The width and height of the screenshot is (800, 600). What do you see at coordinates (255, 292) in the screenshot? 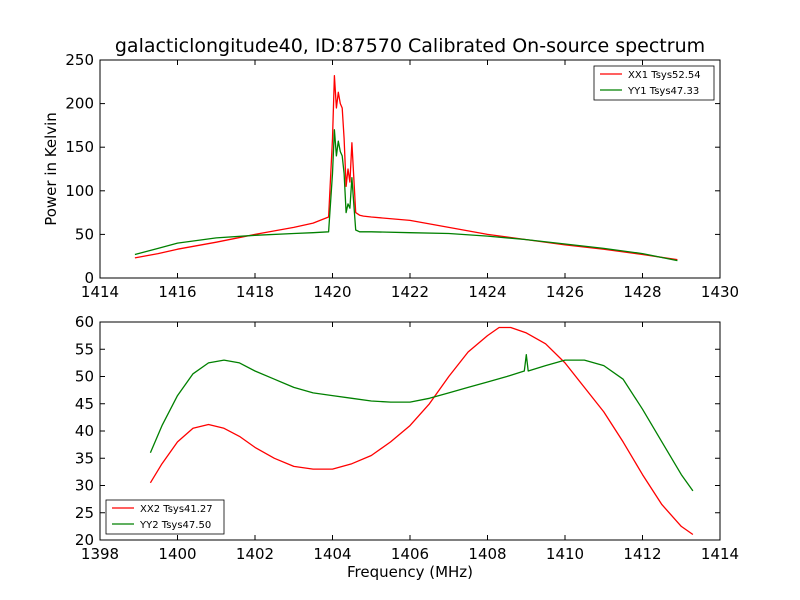
I see `x-tick-label: 1418` at bounding box center [255, 292].